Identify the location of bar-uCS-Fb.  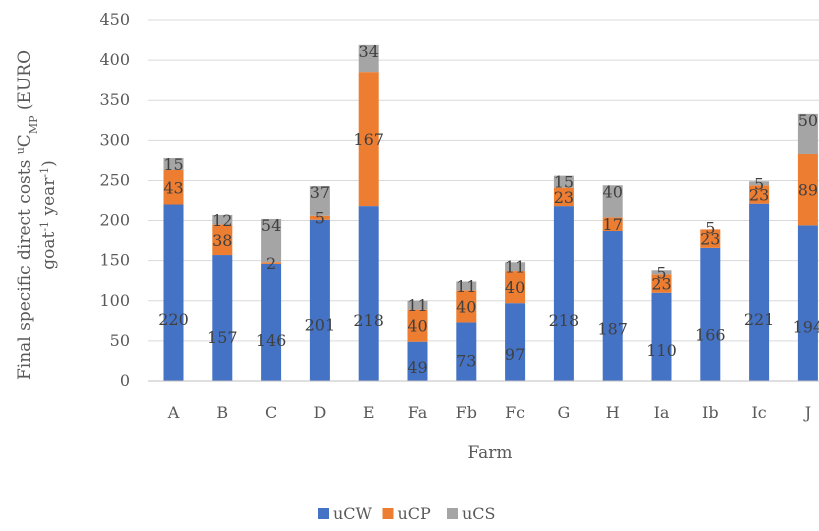
(466, 286).